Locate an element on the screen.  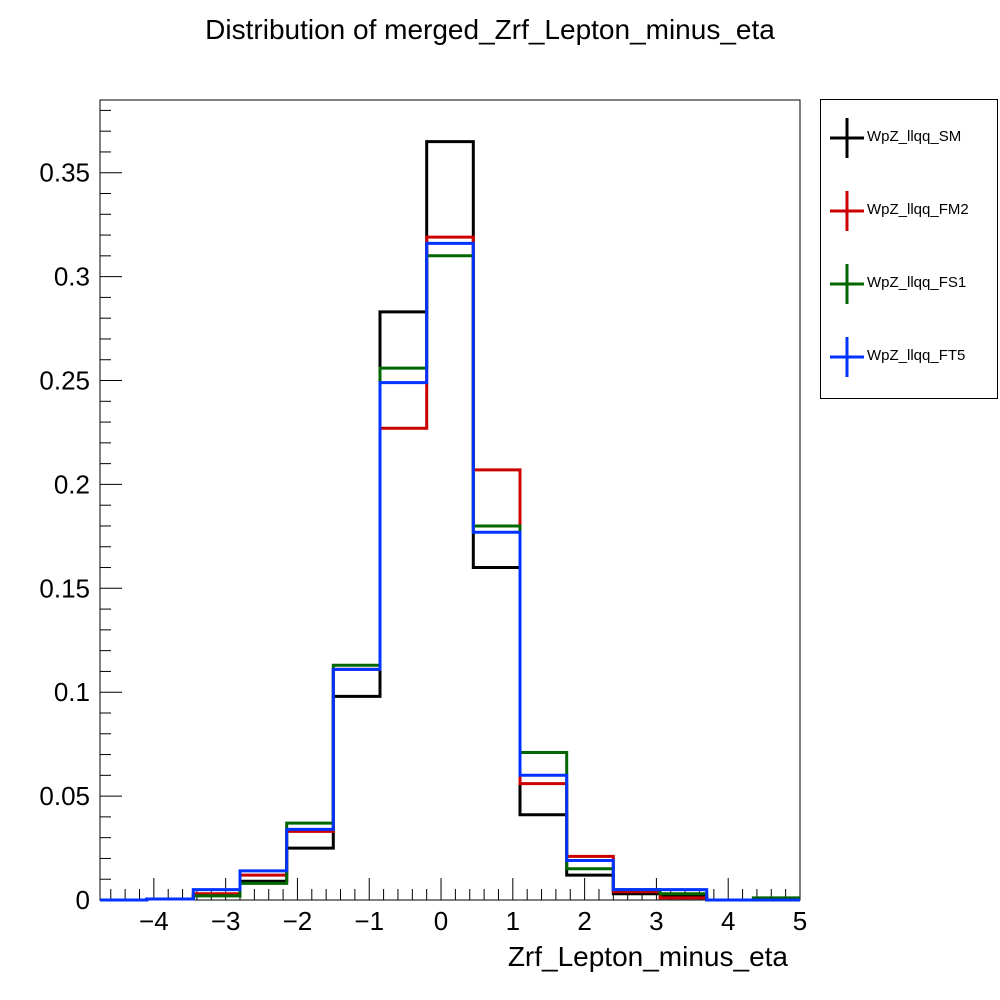
x-tick-label: 2 is located at coordinates (584, 921).